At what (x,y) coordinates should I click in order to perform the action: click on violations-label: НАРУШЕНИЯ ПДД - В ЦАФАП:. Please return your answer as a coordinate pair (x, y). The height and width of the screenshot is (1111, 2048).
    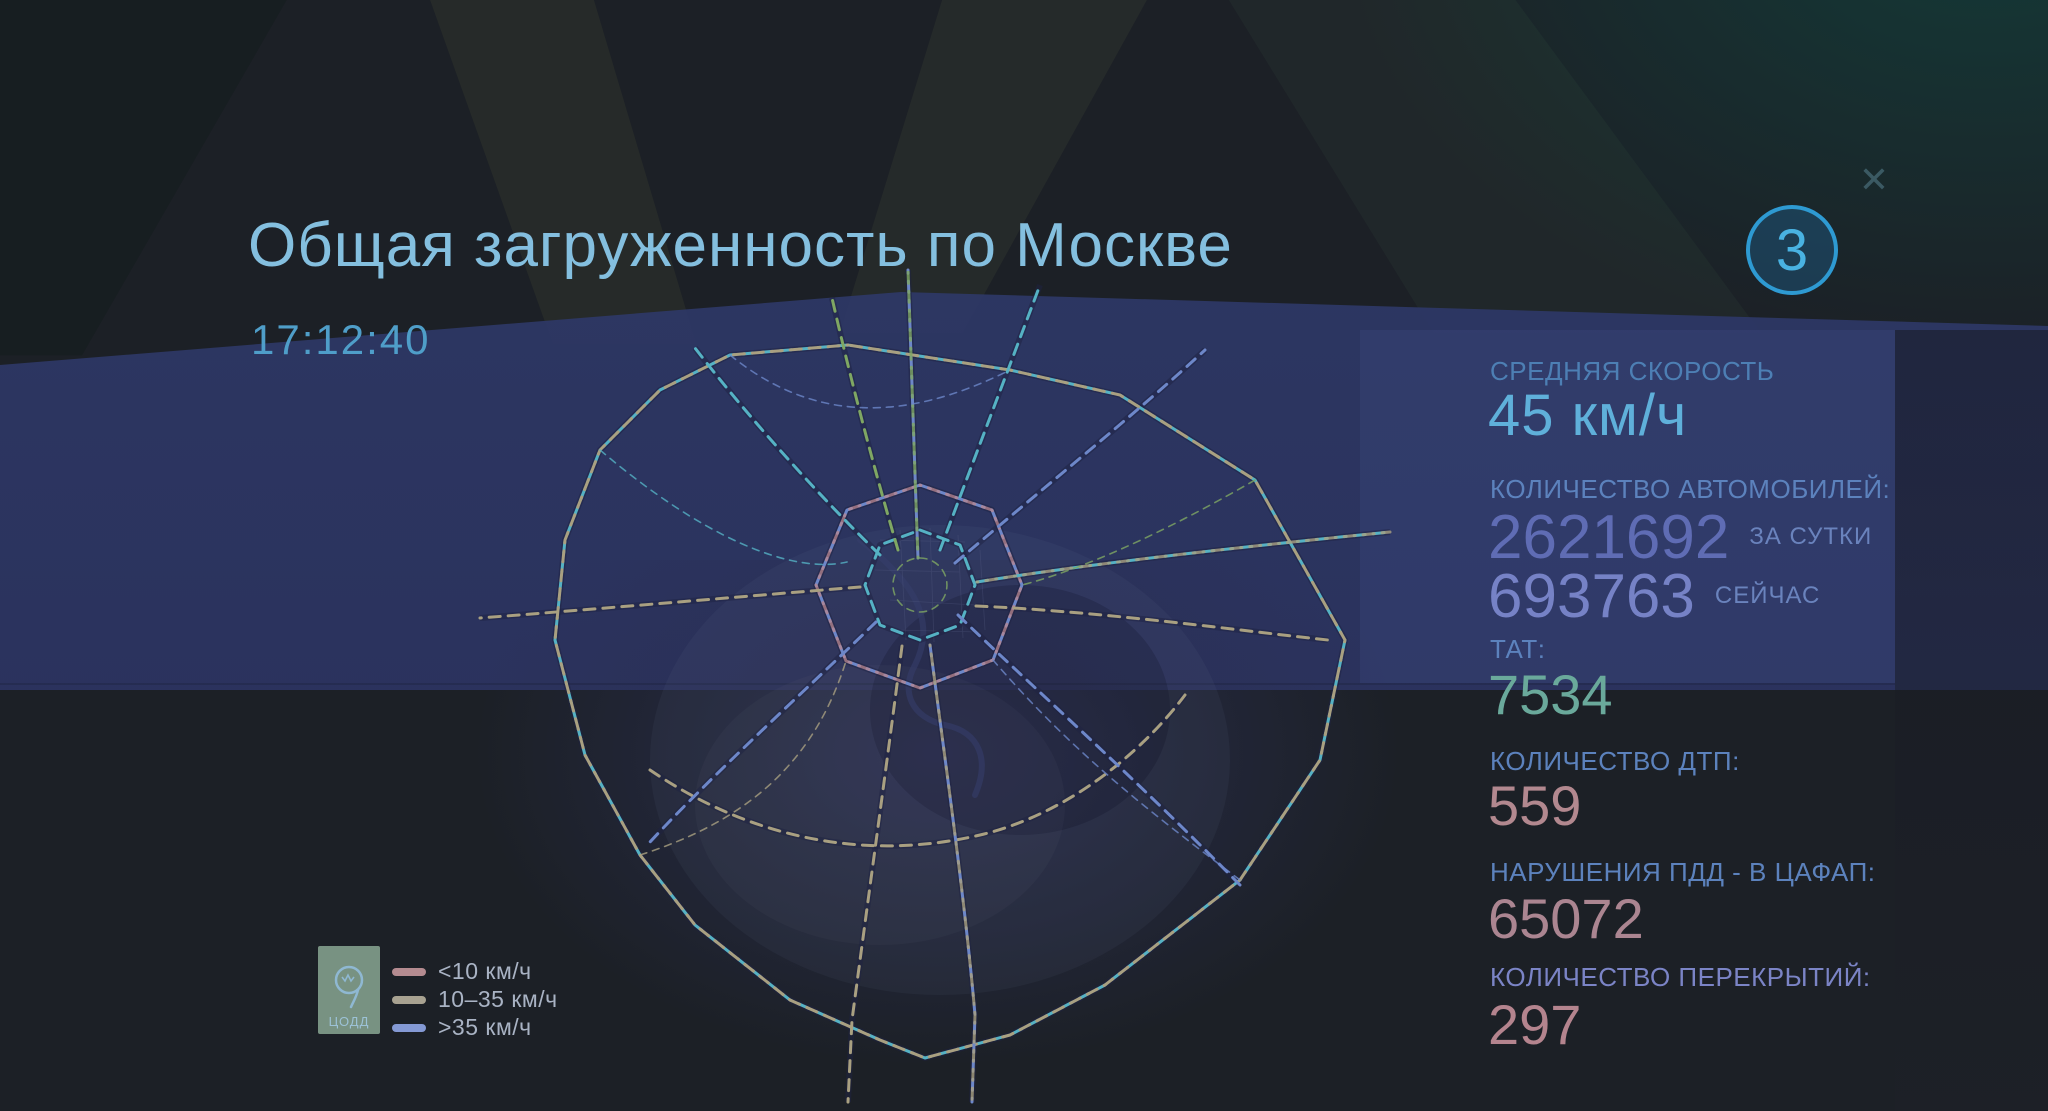
    Looking at the image, I should click on (1683, 872).